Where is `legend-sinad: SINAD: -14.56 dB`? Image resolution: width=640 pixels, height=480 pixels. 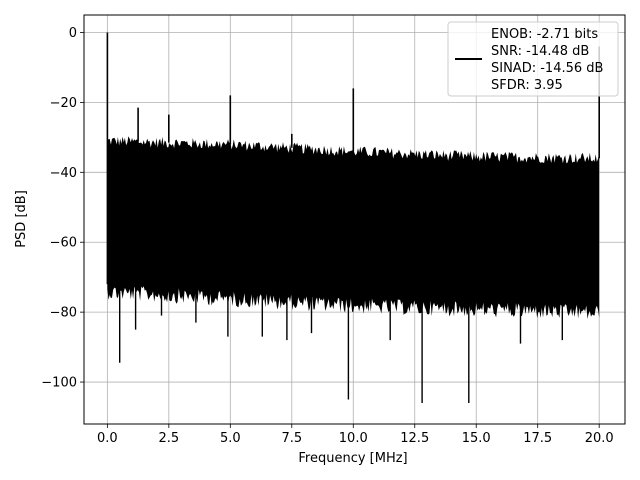 legend-sinad: SINAD: -14.56 dB is located at coordinates (547, 68).